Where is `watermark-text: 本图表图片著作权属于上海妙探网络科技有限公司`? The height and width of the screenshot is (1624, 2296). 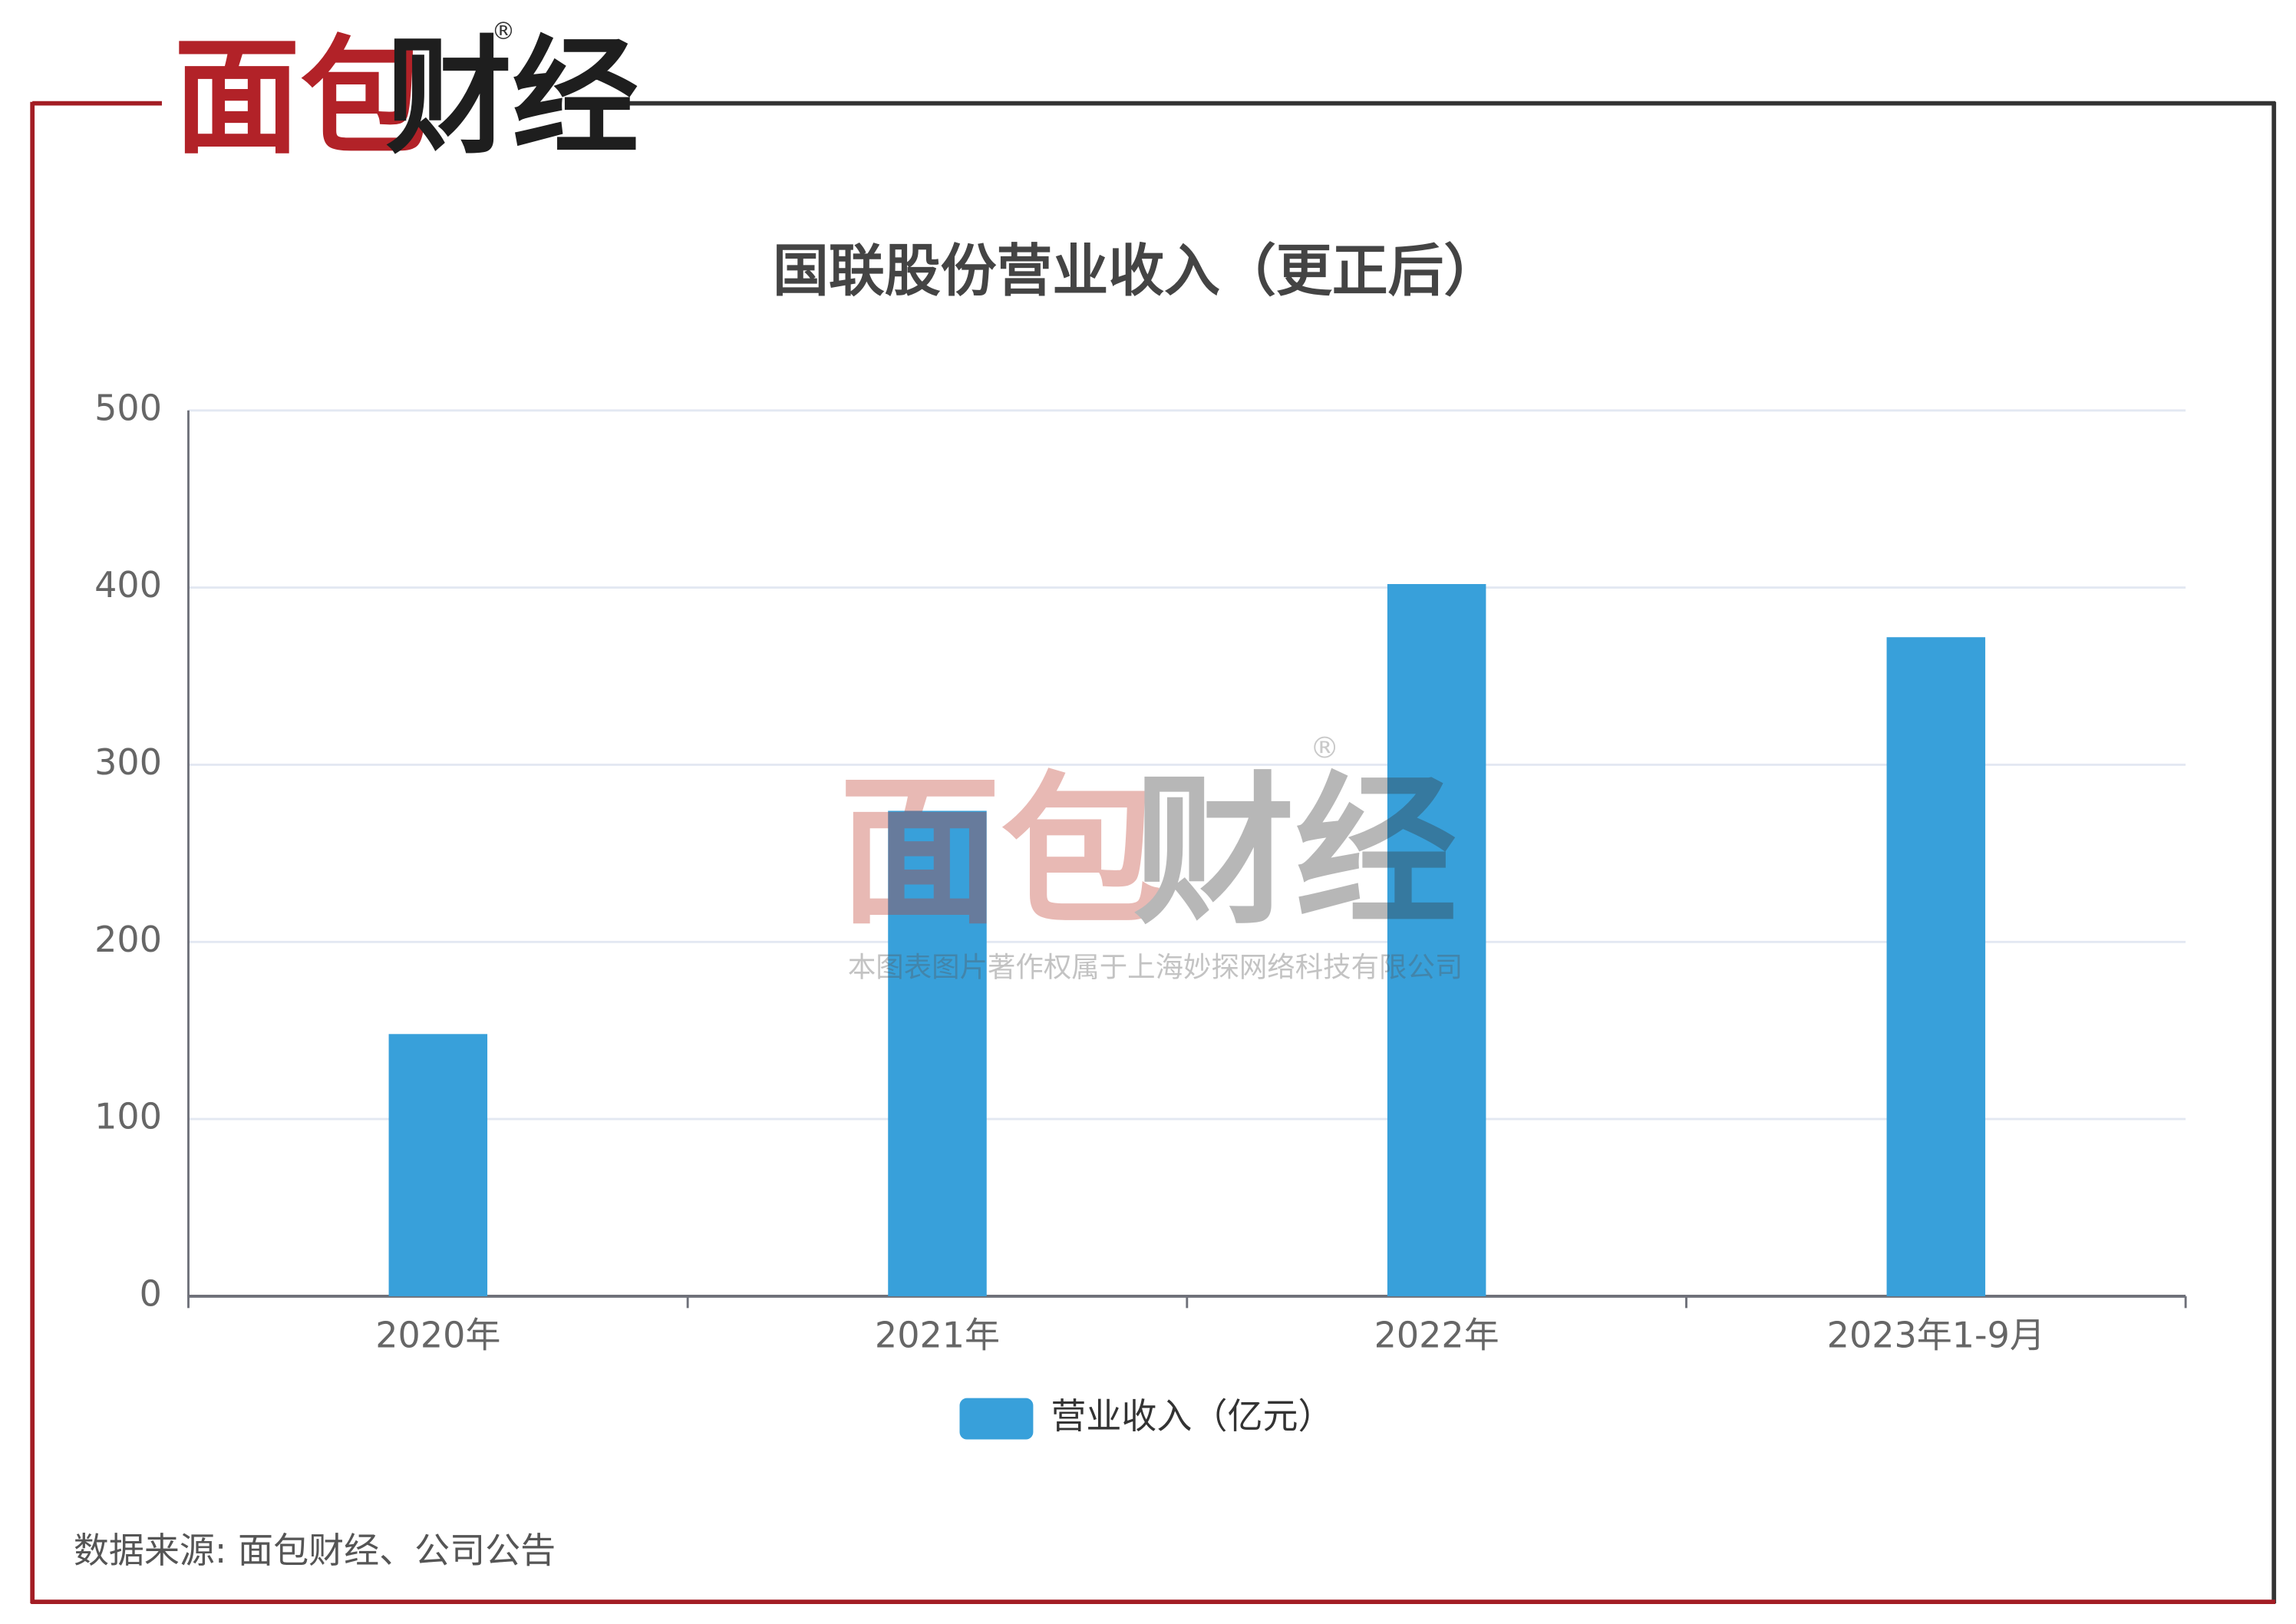 watermark-text: 本图表图片著作权属于上海妙探网络科技有限公司 is located at coordinates (1155, 966).